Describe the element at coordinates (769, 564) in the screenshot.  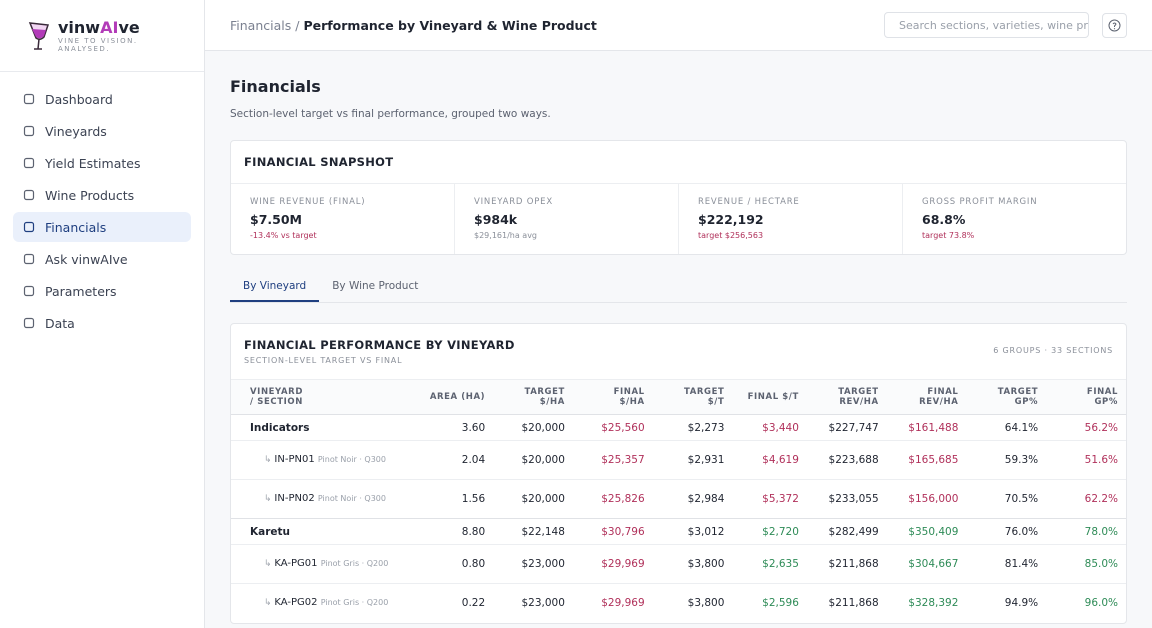
I see `cell: $2,635` at that location.